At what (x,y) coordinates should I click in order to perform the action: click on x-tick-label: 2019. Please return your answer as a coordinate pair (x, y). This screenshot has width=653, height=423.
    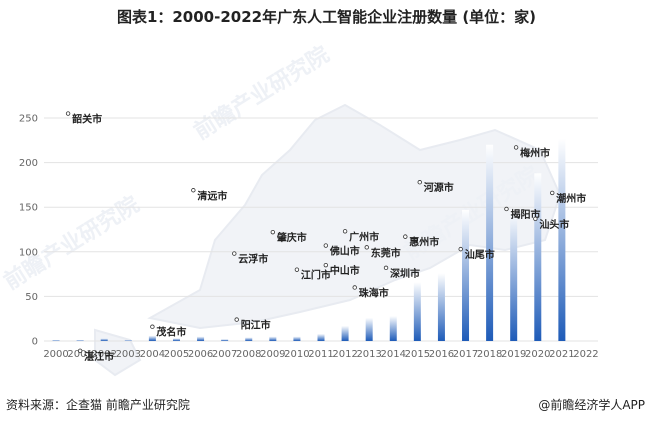
    Looking at the image, I should click on (513, 354).